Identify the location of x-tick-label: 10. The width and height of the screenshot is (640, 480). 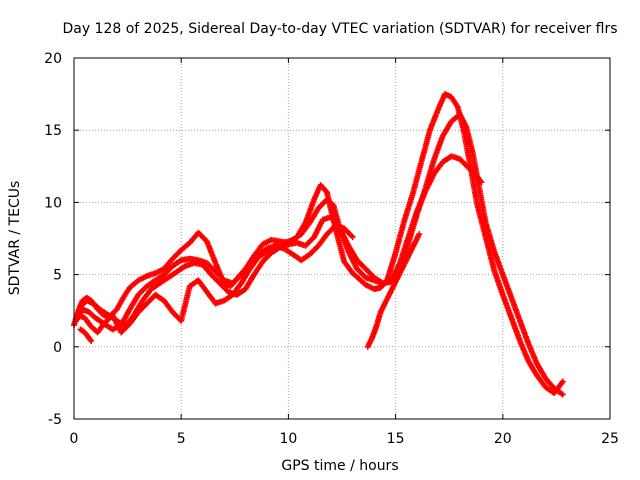
(288, 439).